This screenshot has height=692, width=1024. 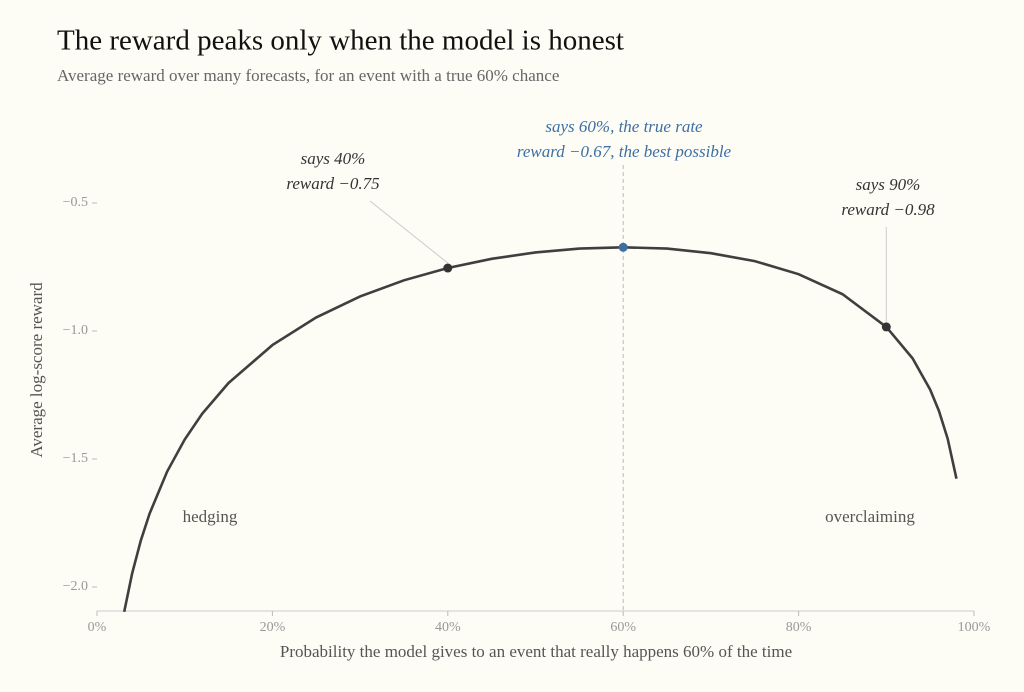 What do you see at coordinates (623, 627) in the screenshot?
I see `x-tick-label: 60%` at bounding box center [623, 627].